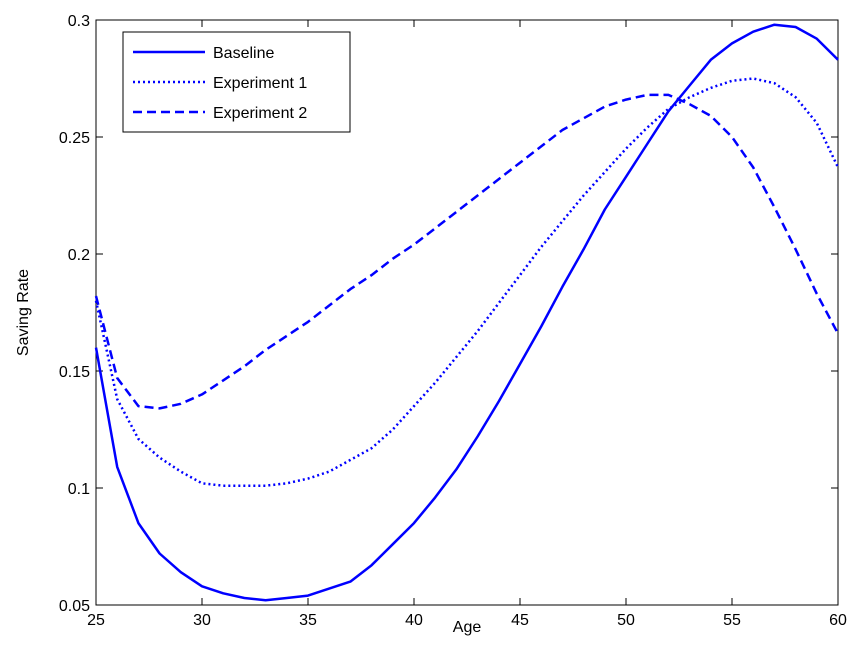 The image size is (853, 666). I want to click on legend-label: Baseline, so click(243, 53).